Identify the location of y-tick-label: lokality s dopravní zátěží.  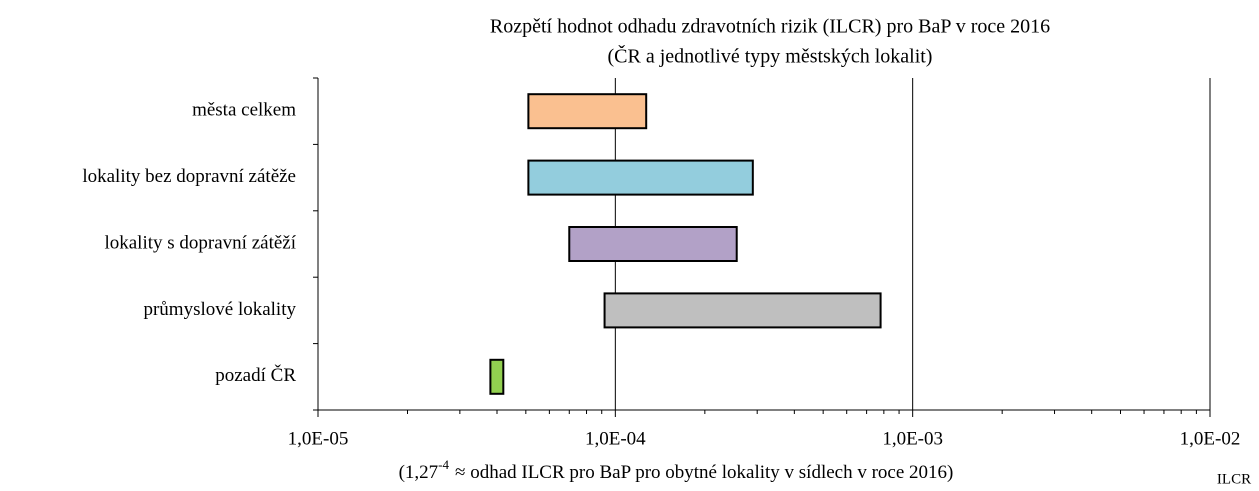
(200, 242).